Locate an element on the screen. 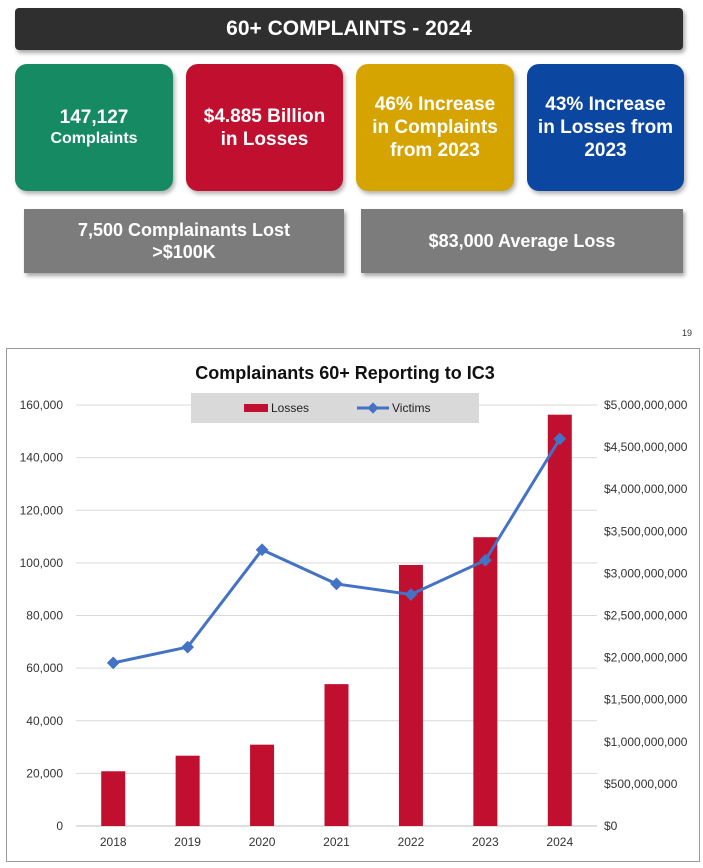 The image size is (703, 868). left-tick-label: 80,000 is located at coordinates (44, 616).